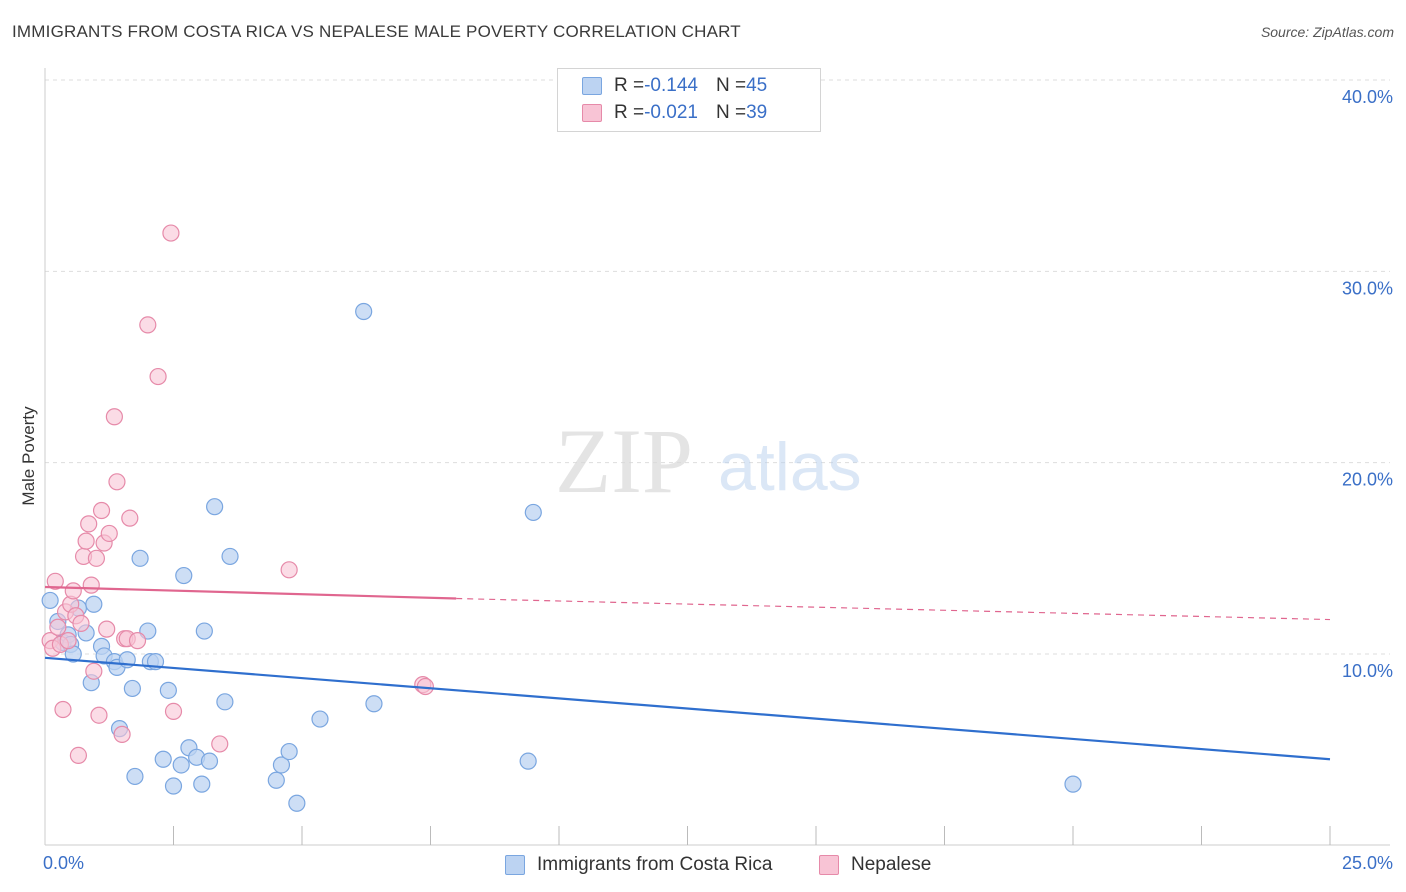 The image size is (1406, 892). What do you see at coordinates (893, 609) in the screenshot?
I see `trend-line-nepalese-extension` at bounding box center [893, 609].